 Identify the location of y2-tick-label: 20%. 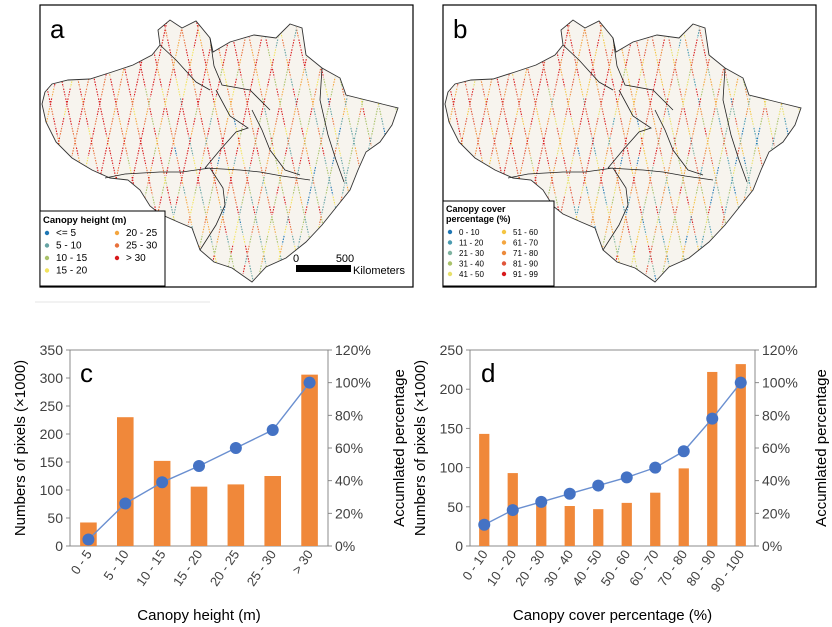
(349, 513).